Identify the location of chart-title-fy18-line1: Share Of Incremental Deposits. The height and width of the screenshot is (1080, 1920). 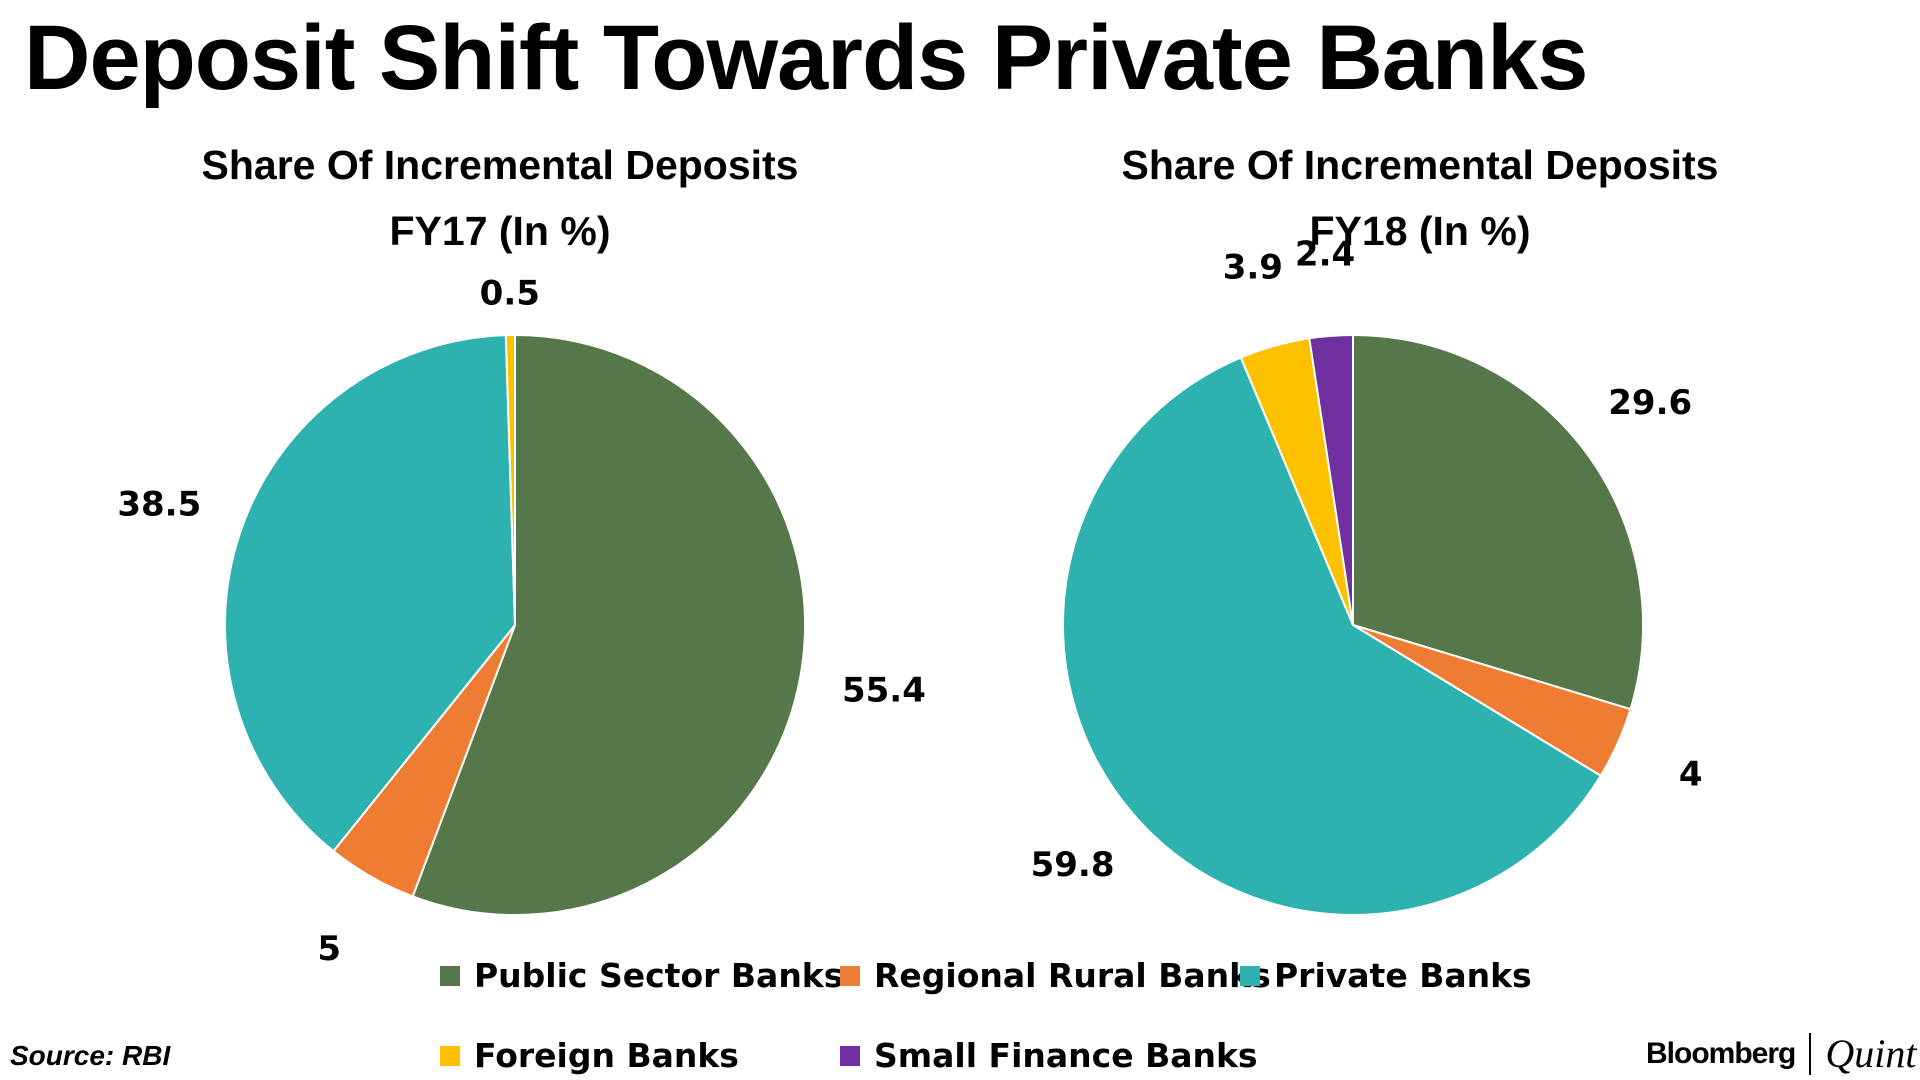
(1420, 165).